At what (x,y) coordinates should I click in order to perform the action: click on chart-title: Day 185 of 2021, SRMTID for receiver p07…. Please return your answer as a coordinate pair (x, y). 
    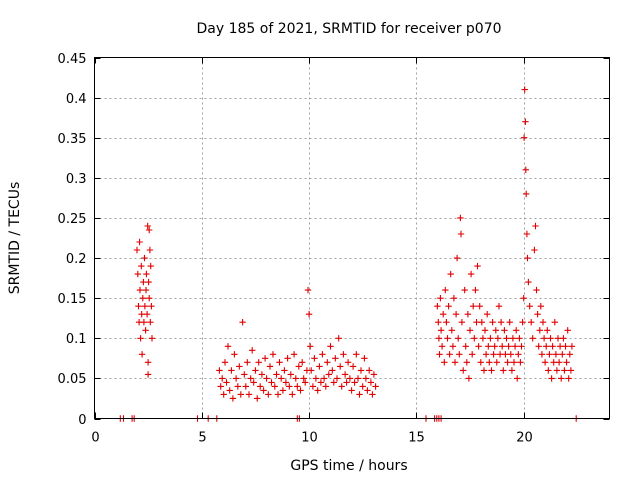
    Looking at the image, I should click on (348, 29).